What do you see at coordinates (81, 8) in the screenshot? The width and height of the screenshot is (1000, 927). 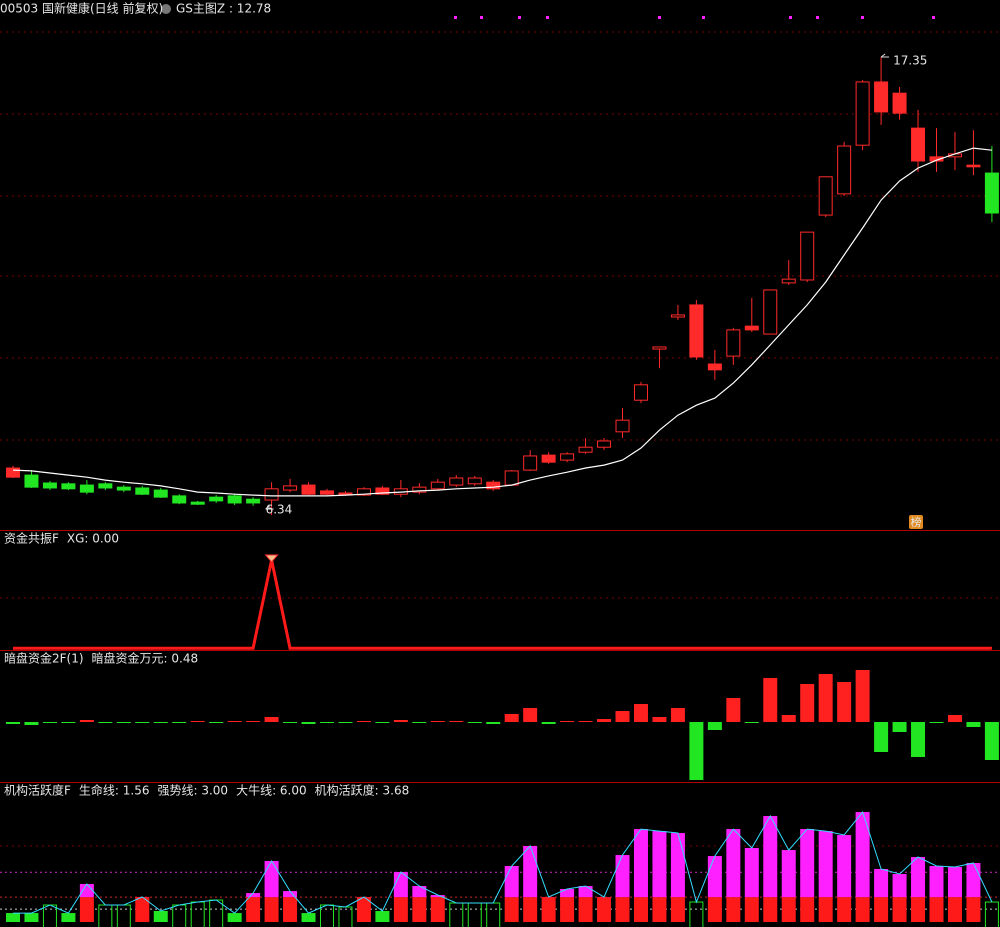 I see `chart-title: 00503 国新健康(日线 前复权)` at bounding box center [81, 8].